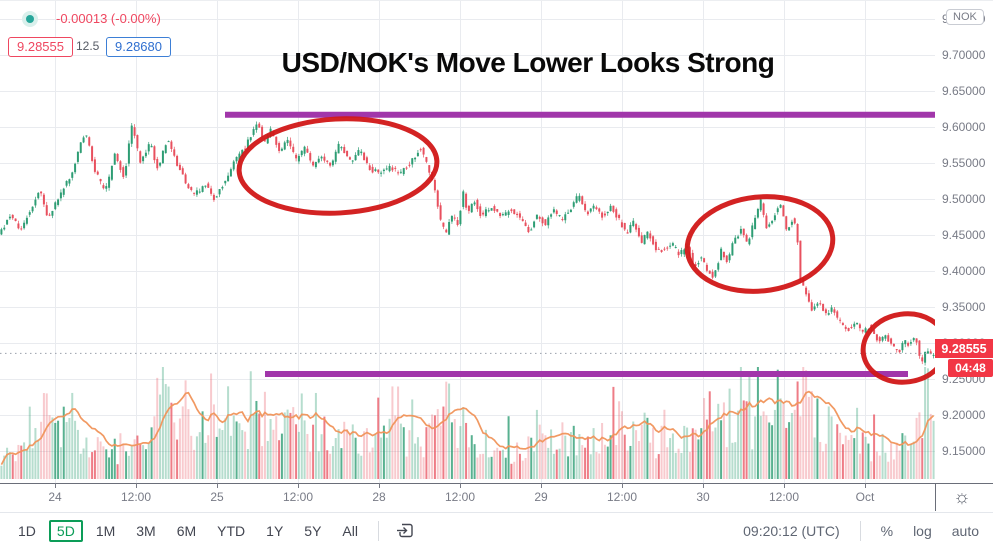 Image resolution: width=993 pixels, height=547 pixels. I want to click on time-axis-label: 24, so click(55, 497).